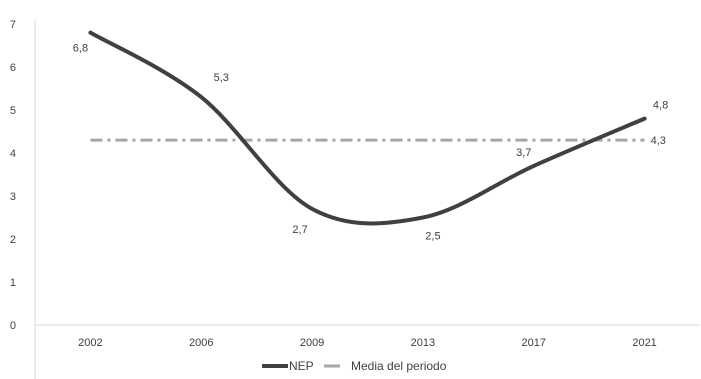  Describe the element at coordinates (367, 336) in the screenshot. I see `x-axis: 2002 2006 2009 2013 2017 2021` at that location.